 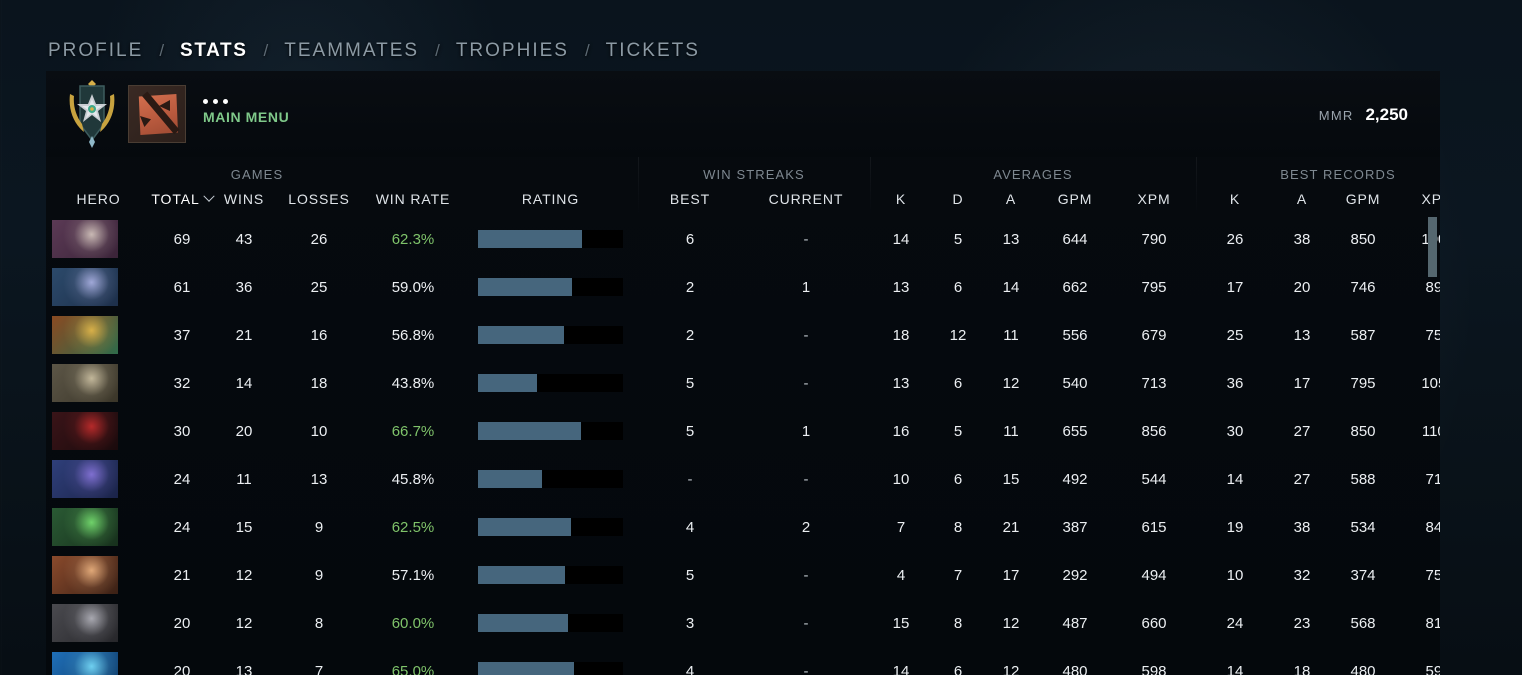 I want to click on cell-wins: 12, so click(x=244, y=623).